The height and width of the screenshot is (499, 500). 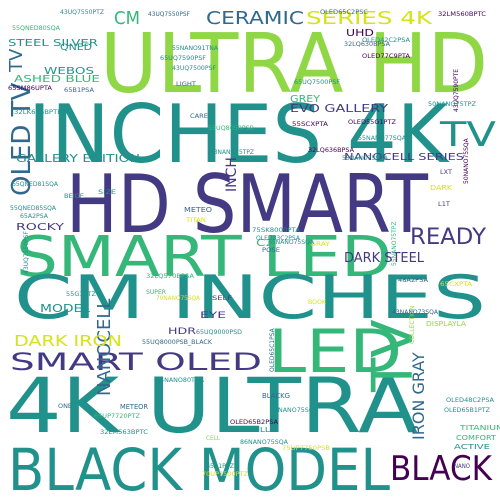 I want to click on cloud-word: 55UQ8000PSB_BLACK, so click(x=177, y=342).